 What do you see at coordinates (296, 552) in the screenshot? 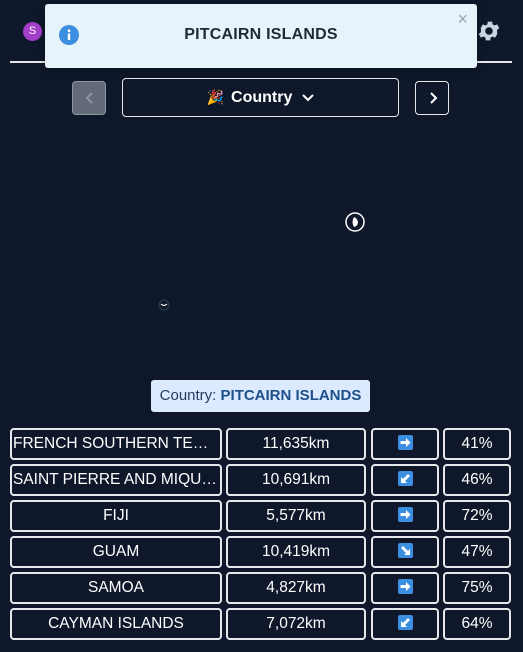
I see `guess-distance: 10,419km` at bounding box center [296, 552].